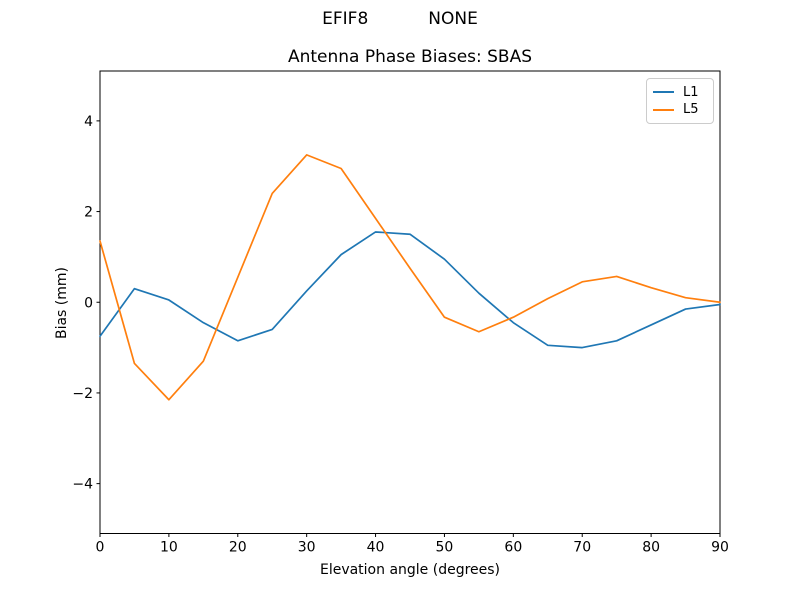 The height and width of the screenshot is (600, 800). I want to click on legend-label-l5: L5, so click(691, 110).